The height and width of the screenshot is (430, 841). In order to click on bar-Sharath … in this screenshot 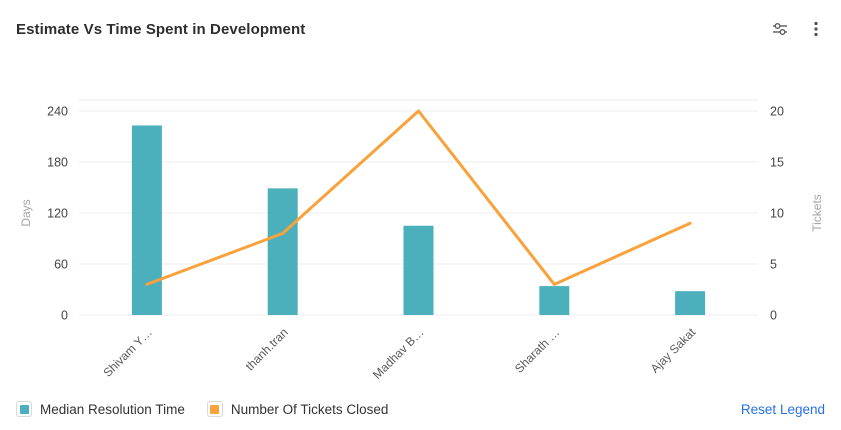, I will do `click(554, 300)`.